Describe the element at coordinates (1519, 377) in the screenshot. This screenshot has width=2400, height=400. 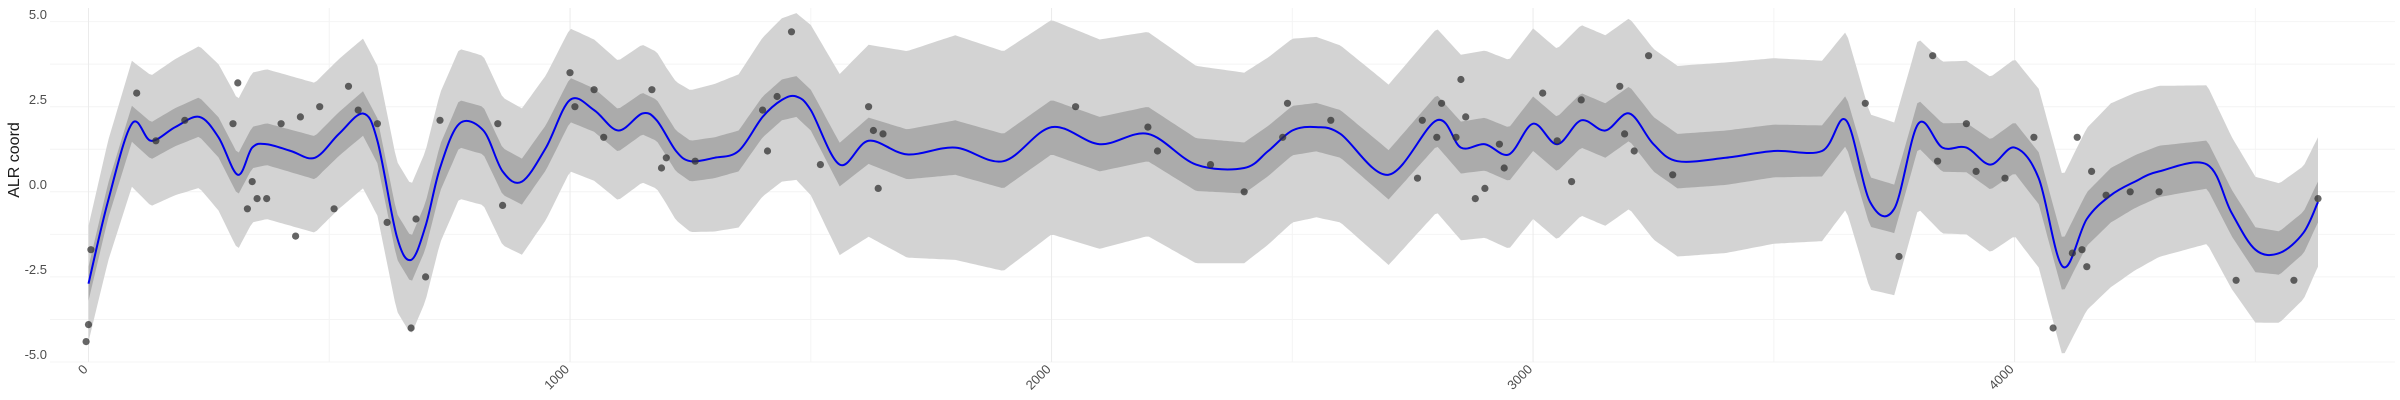
I see `x-tick-label: 3000` at that location.